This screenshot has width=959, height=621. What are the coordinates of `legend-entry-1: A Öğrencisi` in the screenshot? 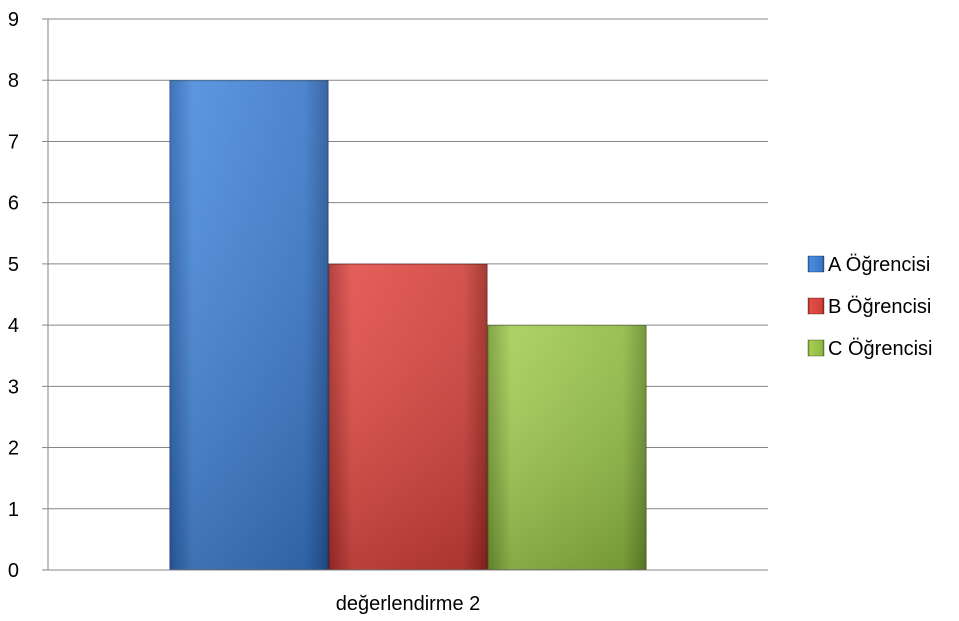 It's located at (868, 265).